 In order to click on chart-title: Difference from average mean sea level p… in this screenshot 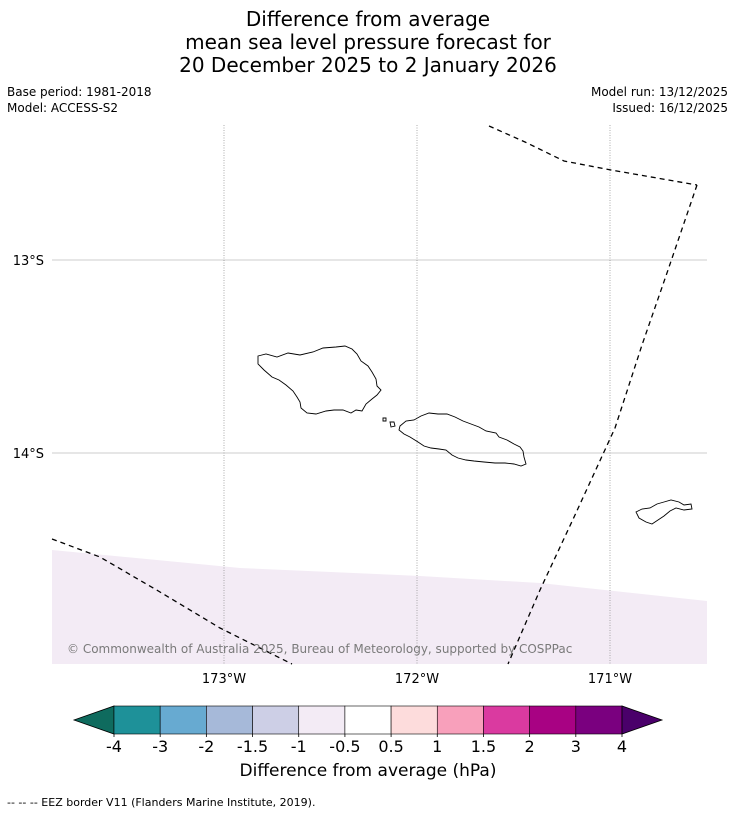, I will do `click(368, 42)`.